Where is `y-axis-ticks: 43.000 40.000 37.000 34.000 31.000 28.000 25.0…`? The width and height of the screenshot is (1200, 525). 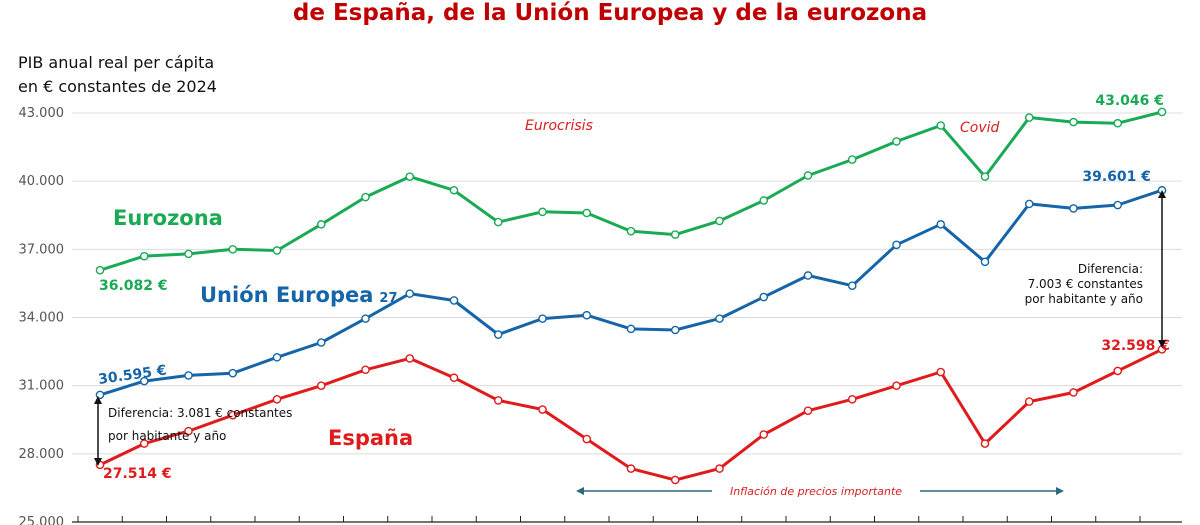
y-axis-ticks: 43.000 40.000 37.000 34.000 31.000 28.000 25.0… is located at coordinates (42, 315).